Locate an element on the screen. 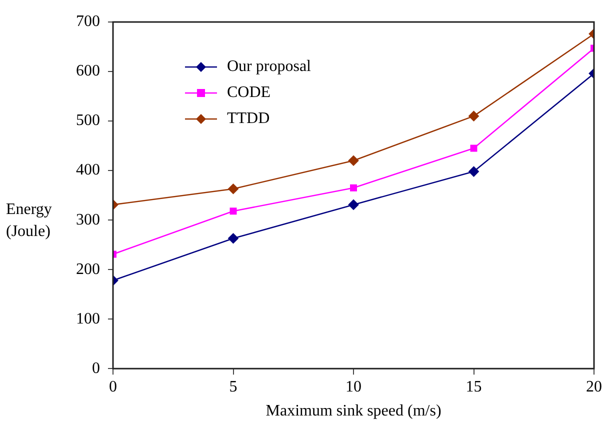 Image resolution: width=608 pixels, height=429 pixels. x-tick-label: 15 is located at coordinates (474, 387).